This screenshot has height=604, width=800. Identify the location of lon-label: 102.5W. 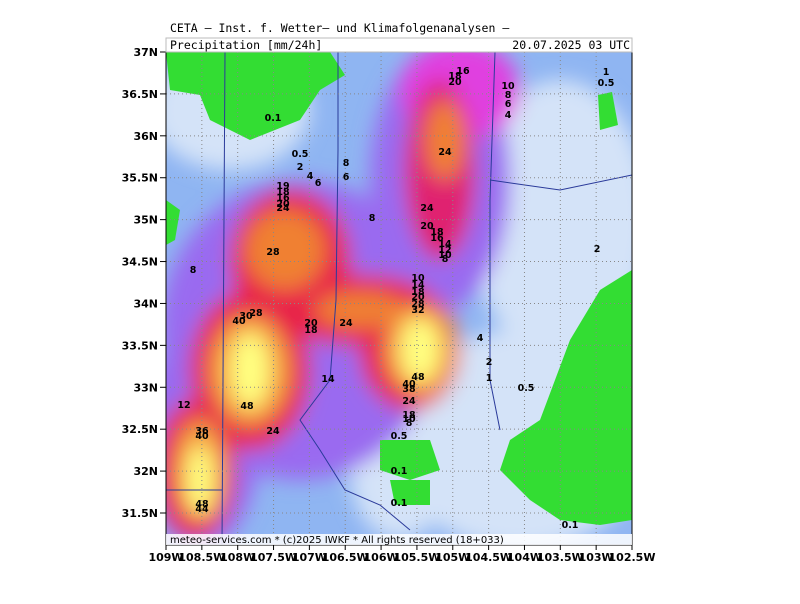
(632, 557).